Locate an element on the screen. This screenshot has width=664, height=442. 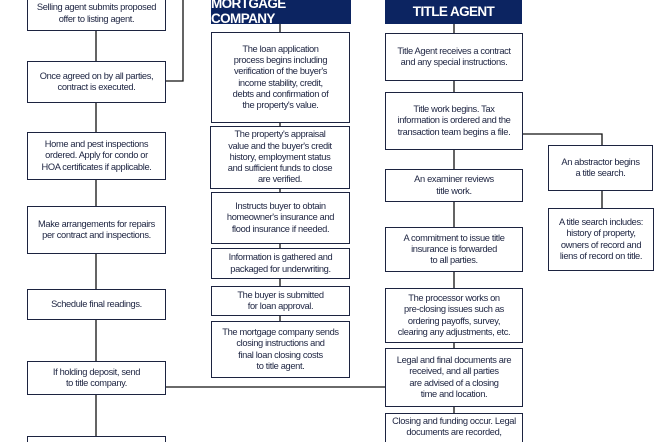
header-title-agent: TITLE AGENT is located at coordinates (453, 12).